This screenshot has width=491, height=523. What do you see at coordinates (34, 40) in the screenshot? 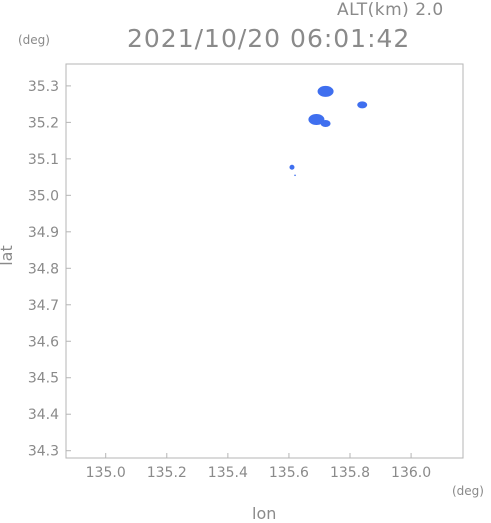
I see `y-axis-unit: (deg)` at bounding box center [34, 40].